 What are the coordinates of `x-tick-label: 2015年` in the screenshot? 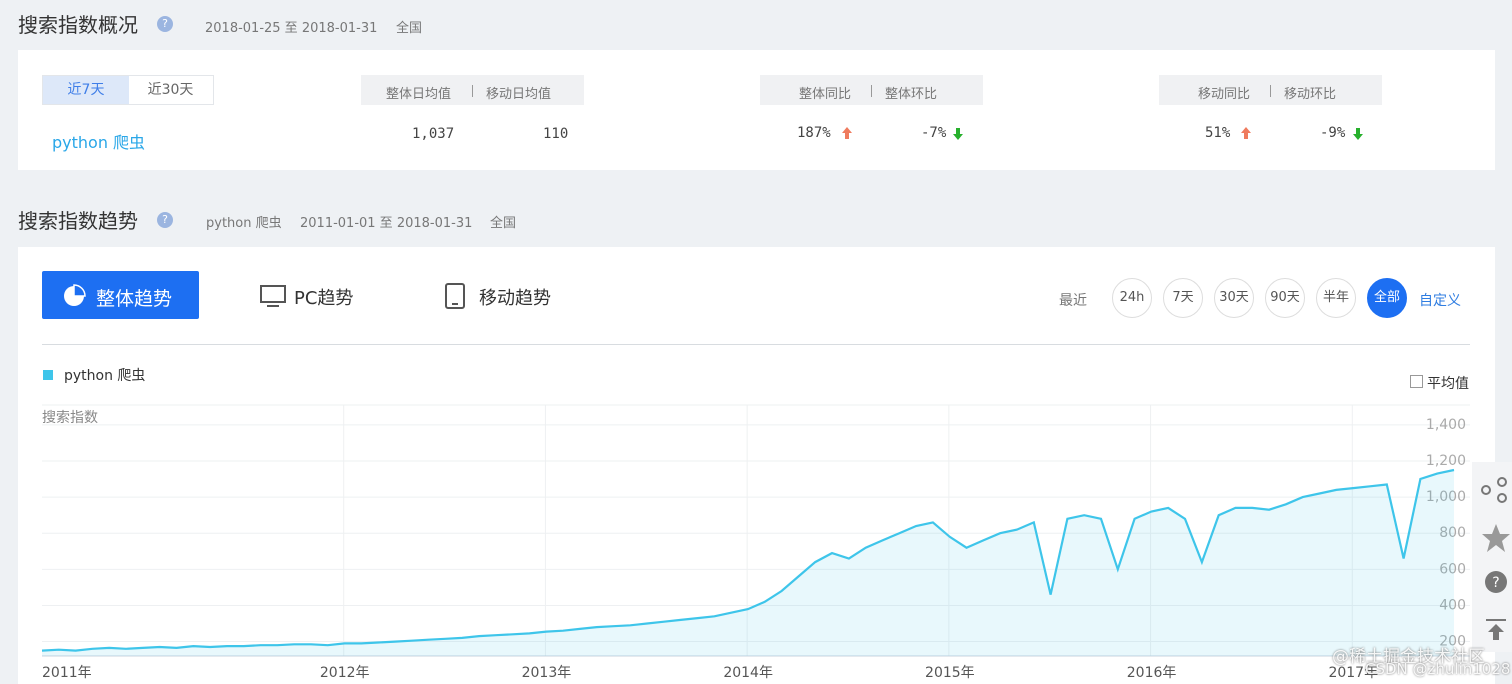 It's located at (950, 673).